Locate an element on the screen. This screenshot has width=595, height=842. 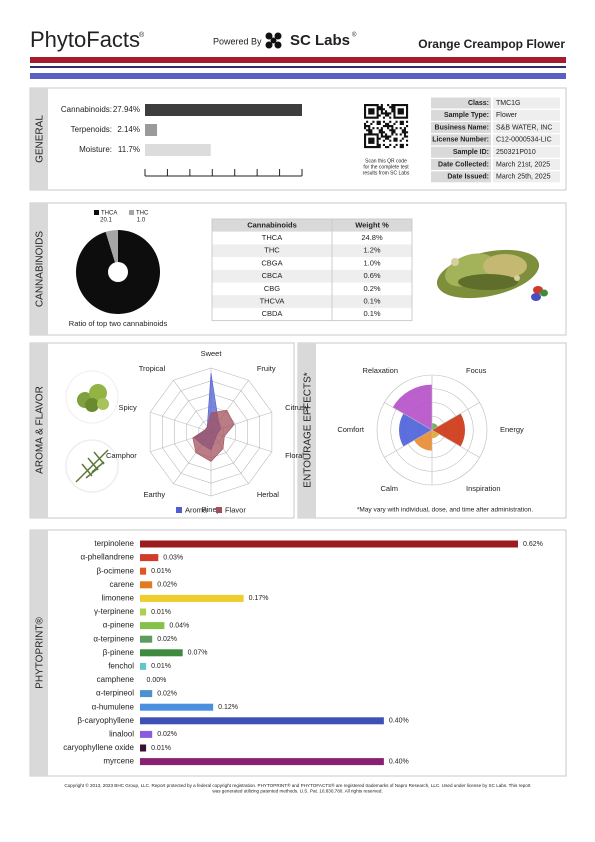
table-cell: 0.2% is located at coordinates (371, 288).